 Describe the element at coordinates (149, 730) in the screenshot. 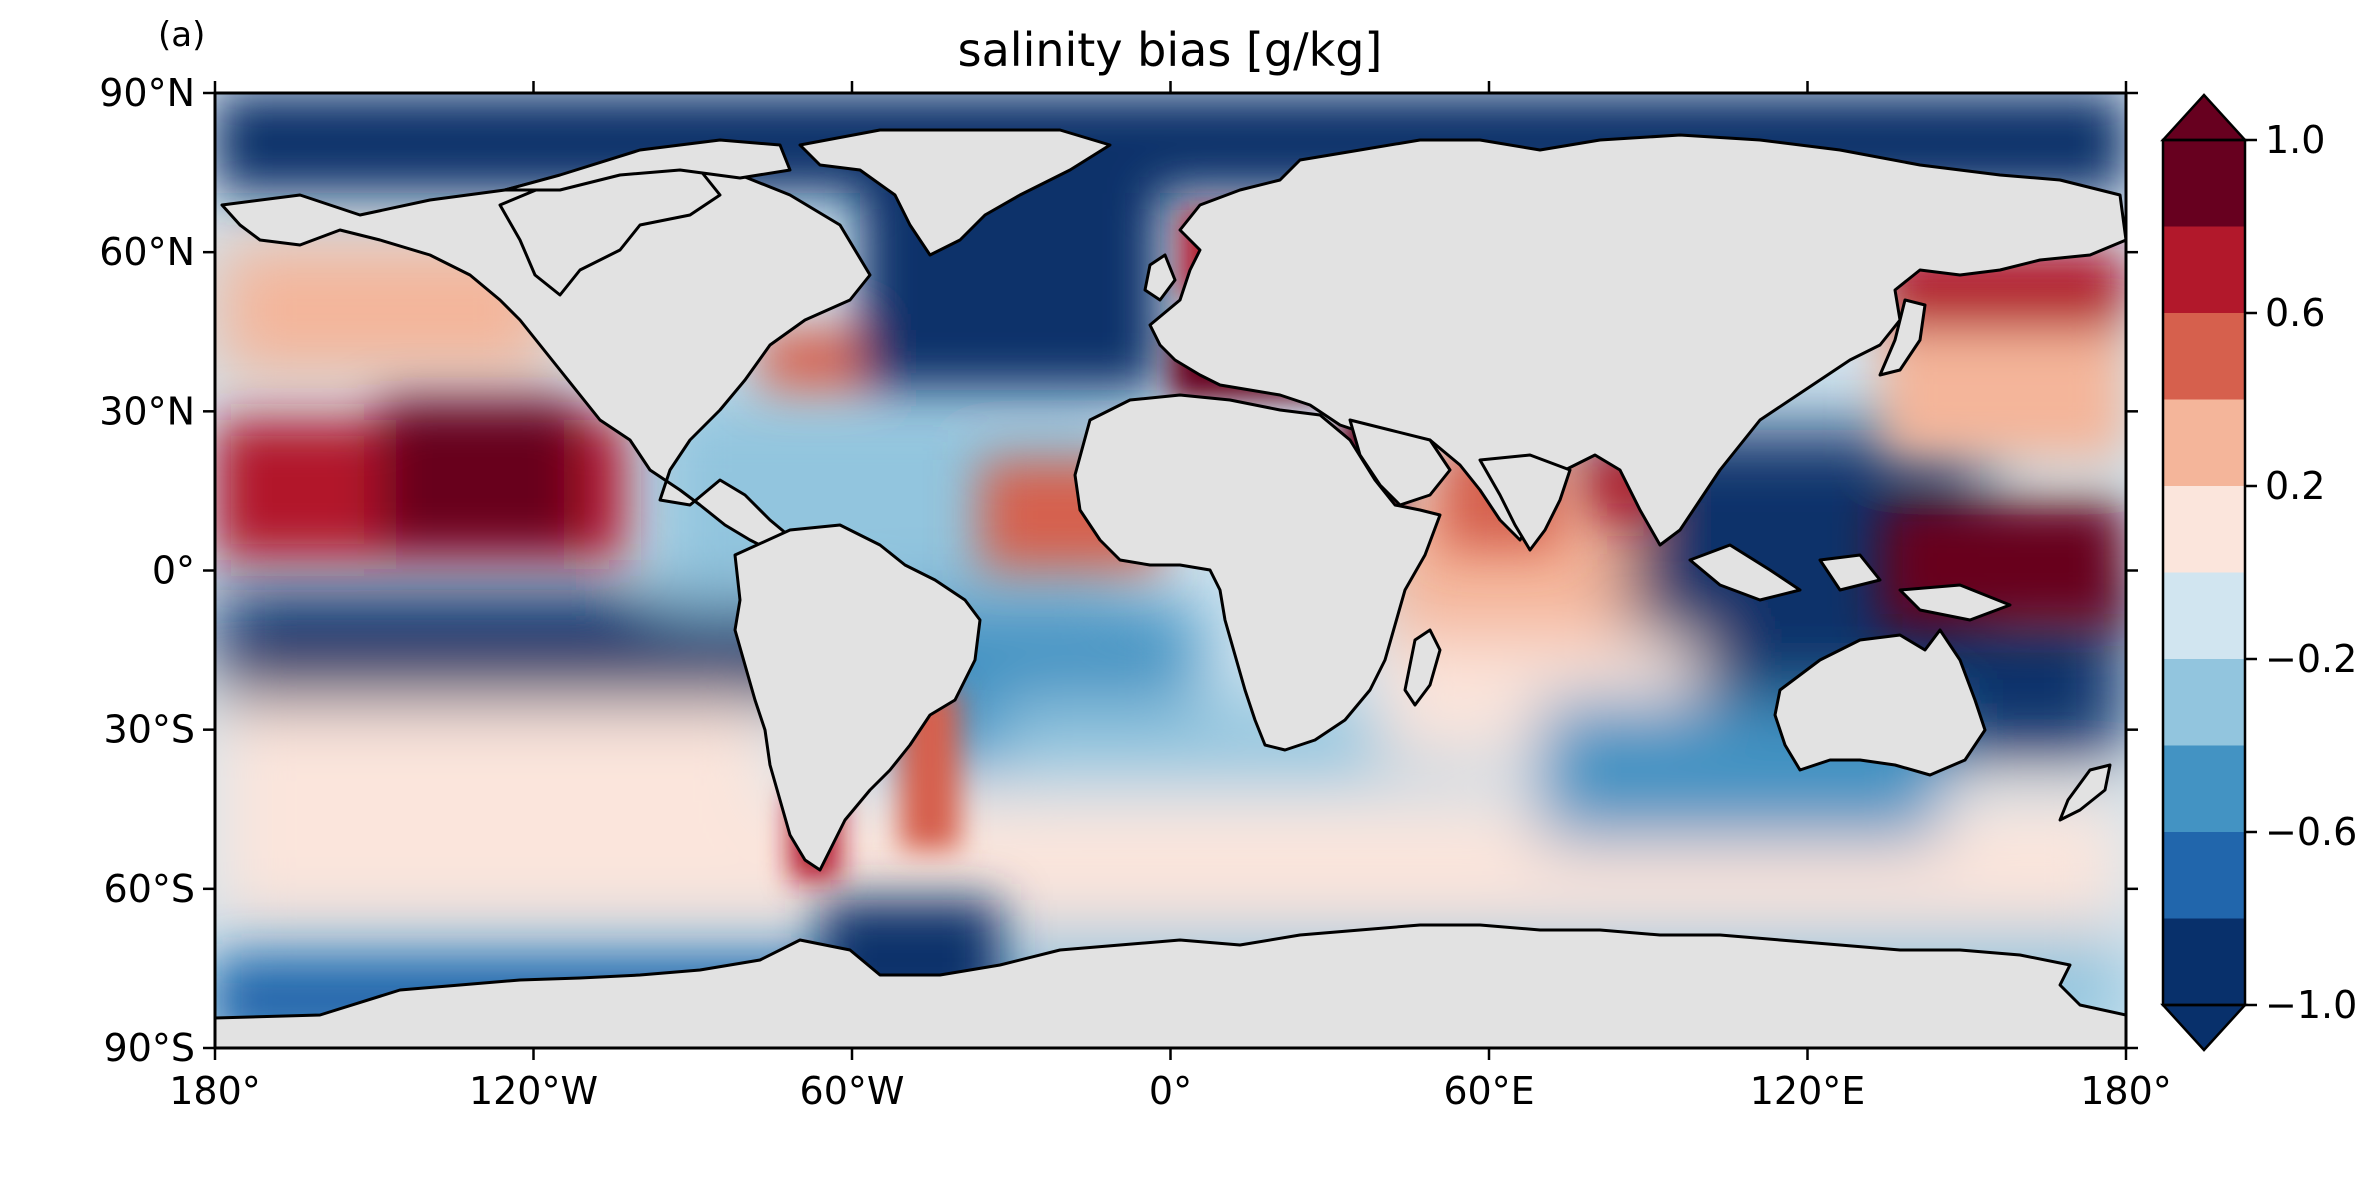

I see `y-tick-label: 30°S` at that location.